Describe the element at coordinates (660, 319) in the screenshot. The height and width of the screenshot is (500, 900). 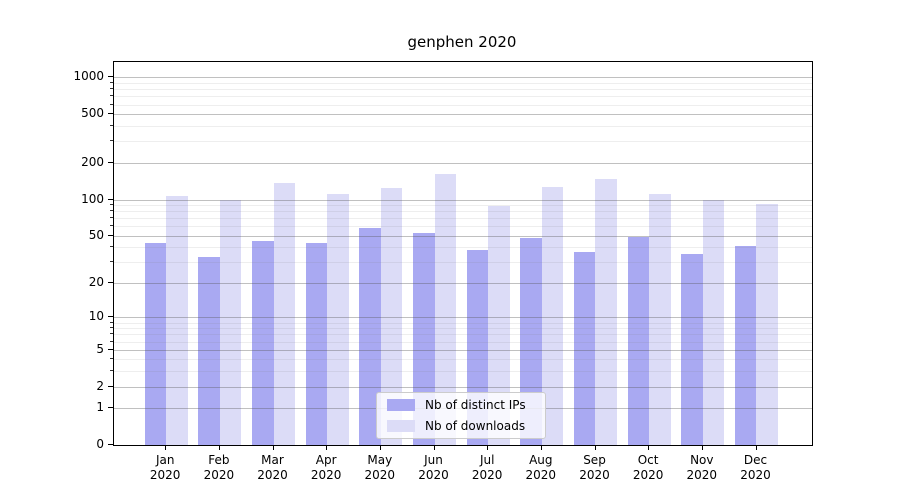
I see `bar-downloads-oct` at that location.